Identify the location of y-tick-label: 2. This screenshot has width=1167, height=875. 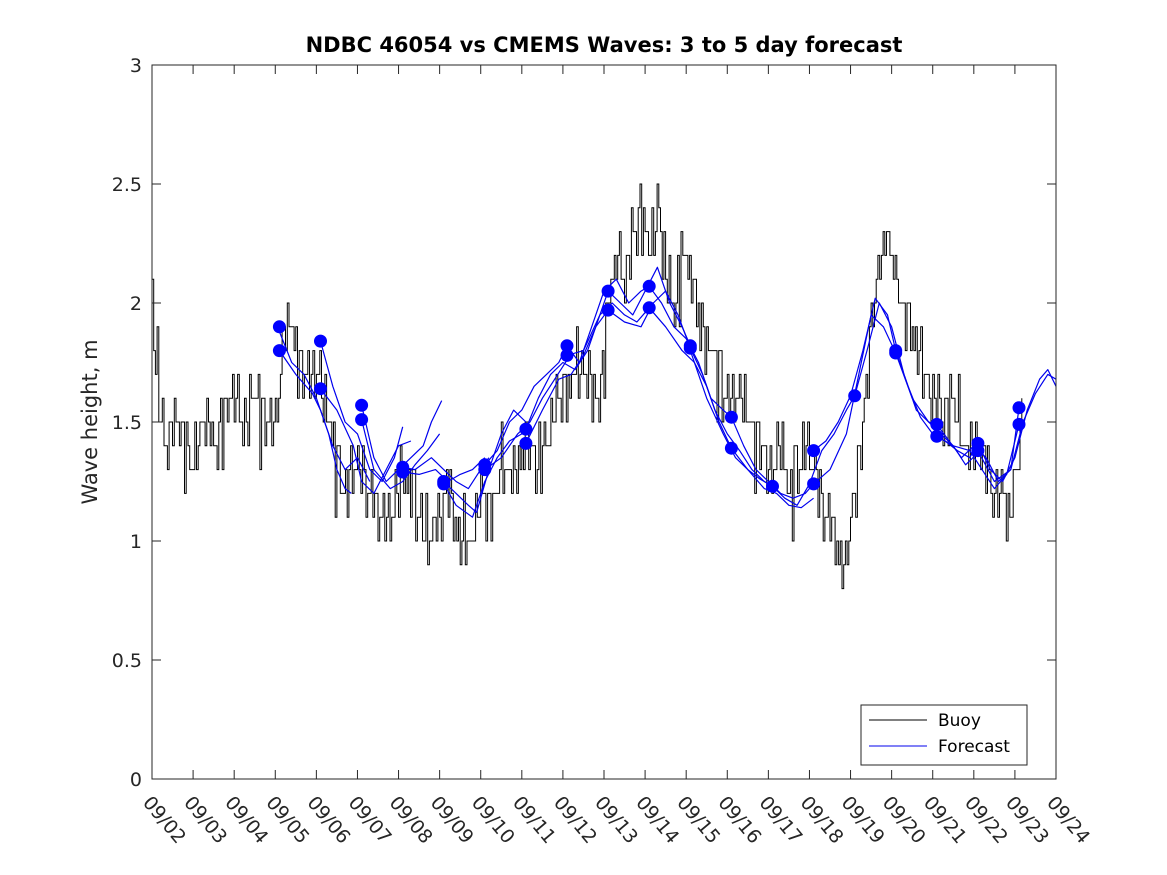
(136, 304).